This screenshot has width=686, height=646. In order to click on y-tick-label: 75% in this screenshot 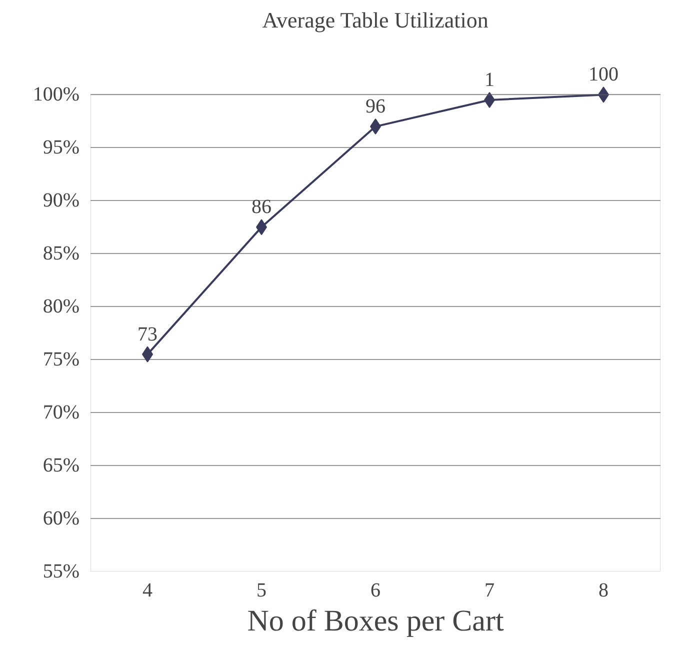, I will do `click(61, 359)`.